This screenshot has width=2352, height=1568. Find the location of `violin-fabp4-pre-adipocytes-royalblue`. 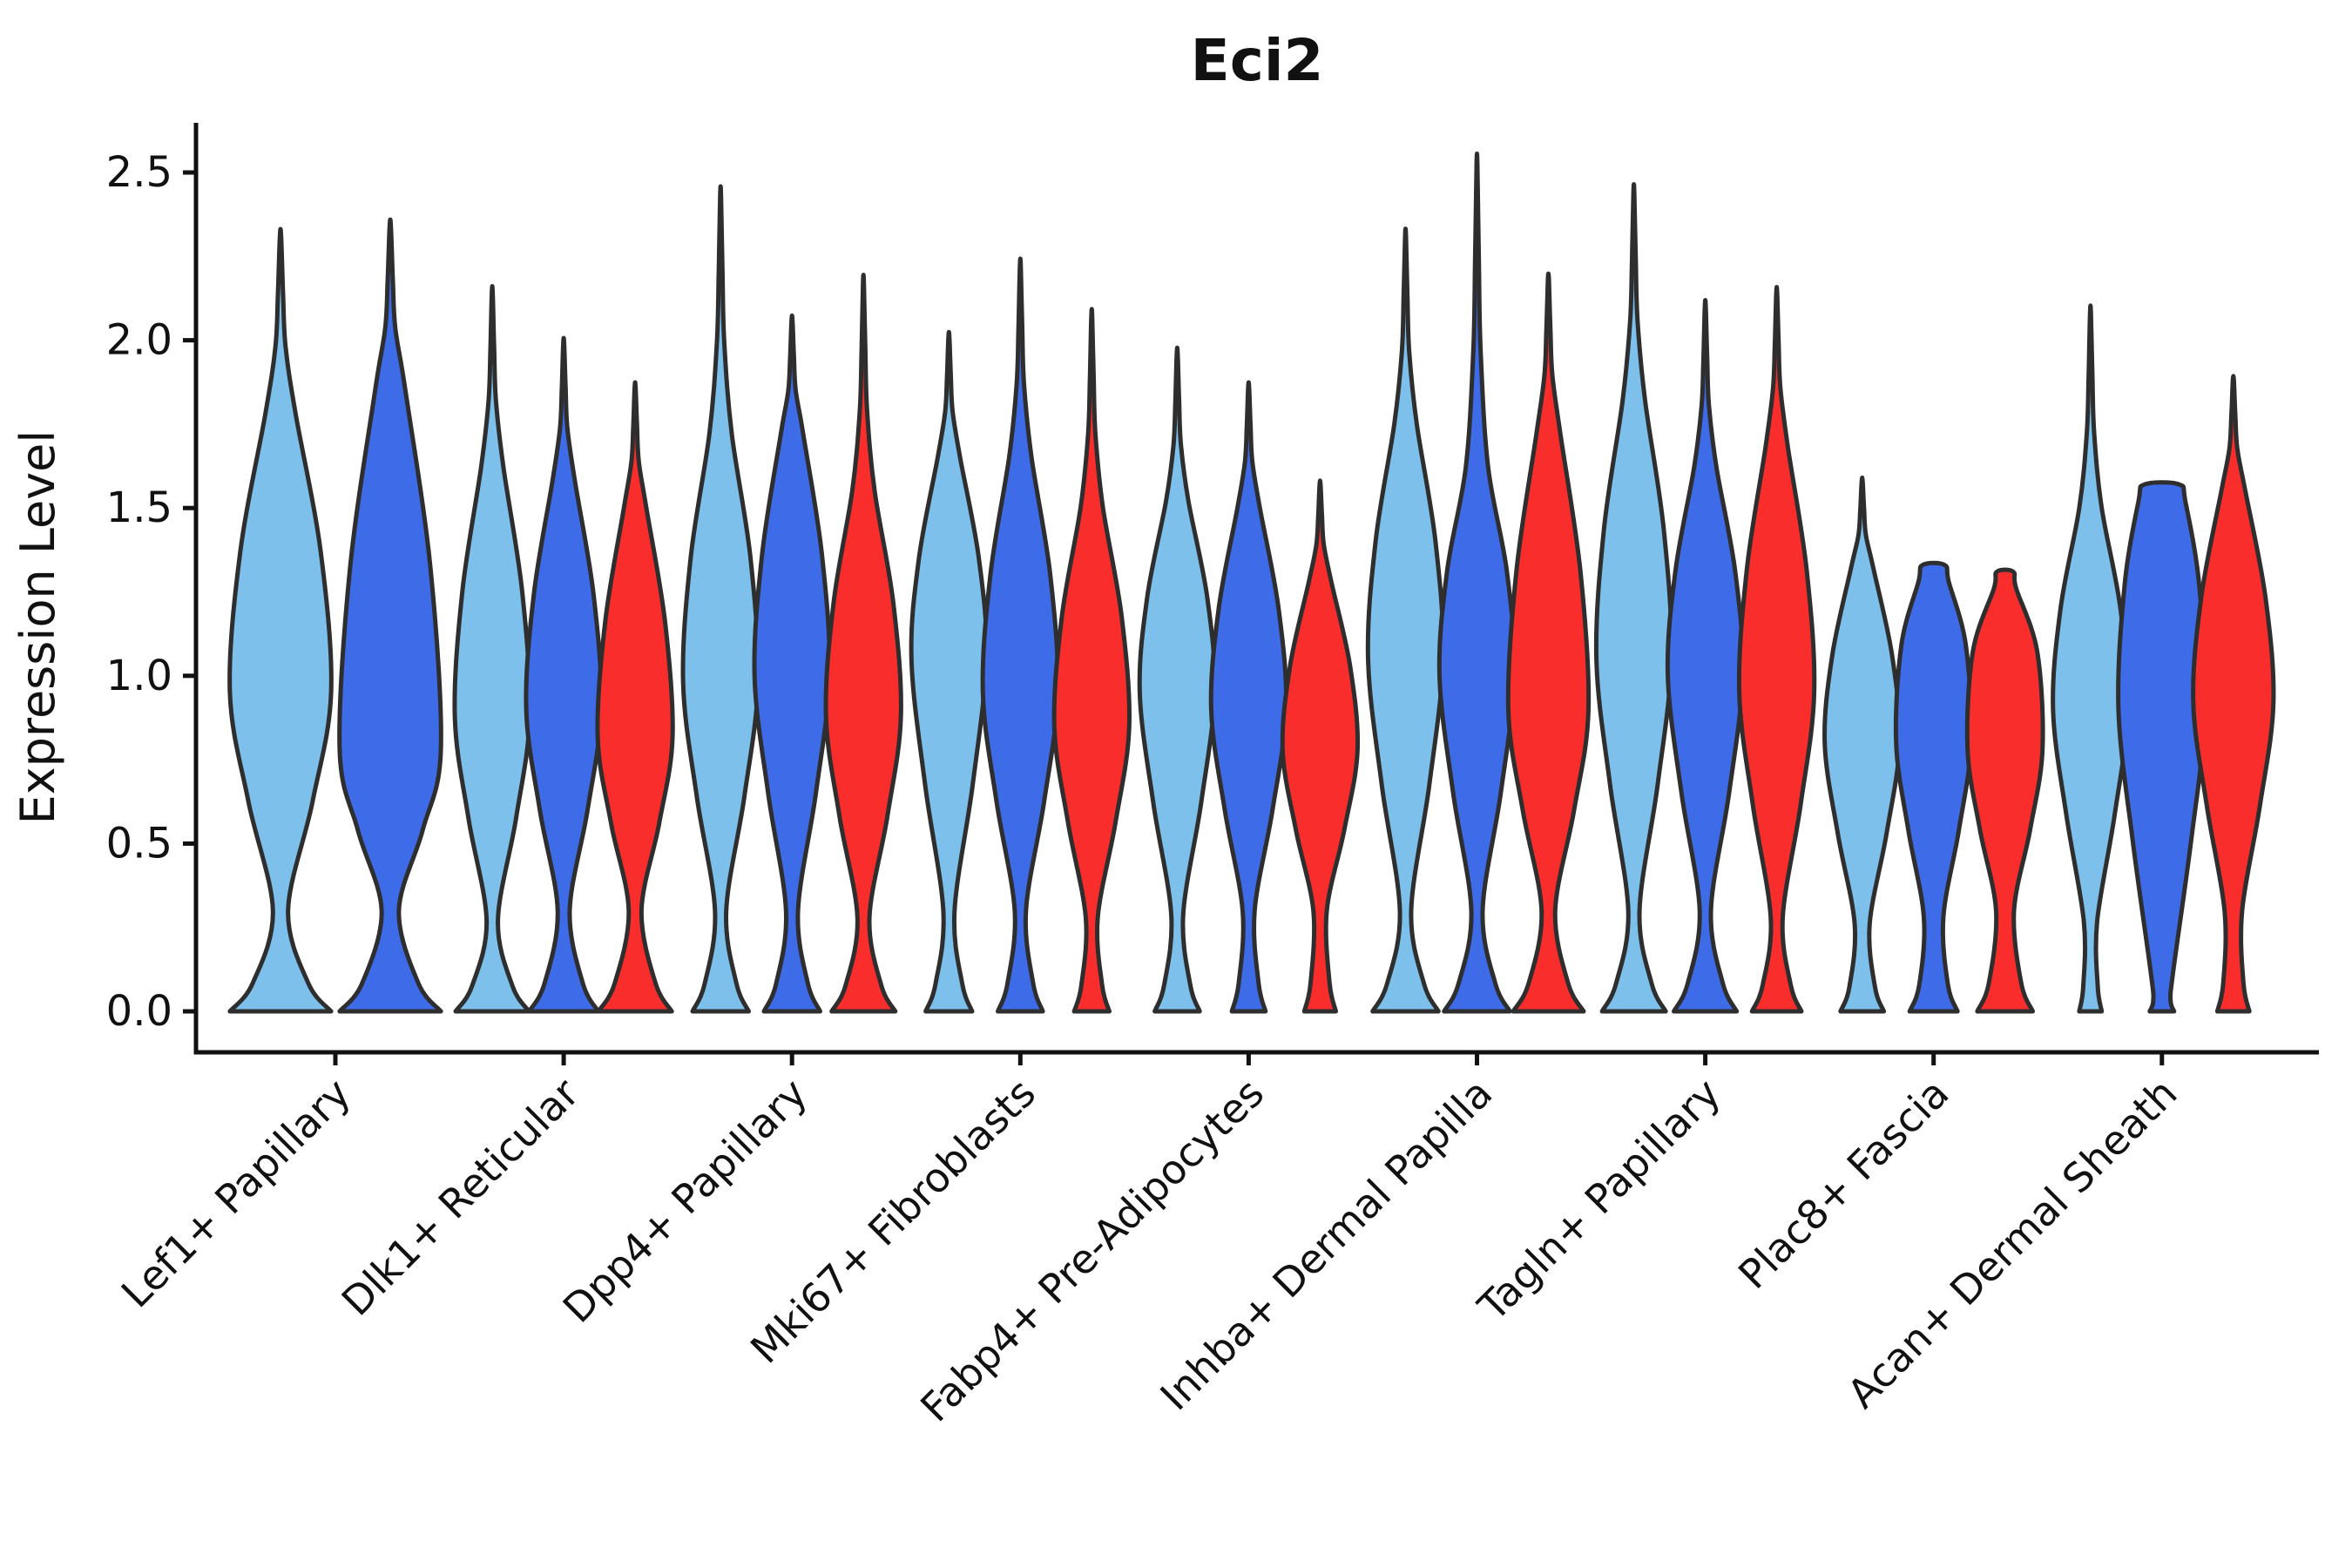

violin-fabp4-pre-adipocytes-royalblue is located at coordinates (1248, 697).